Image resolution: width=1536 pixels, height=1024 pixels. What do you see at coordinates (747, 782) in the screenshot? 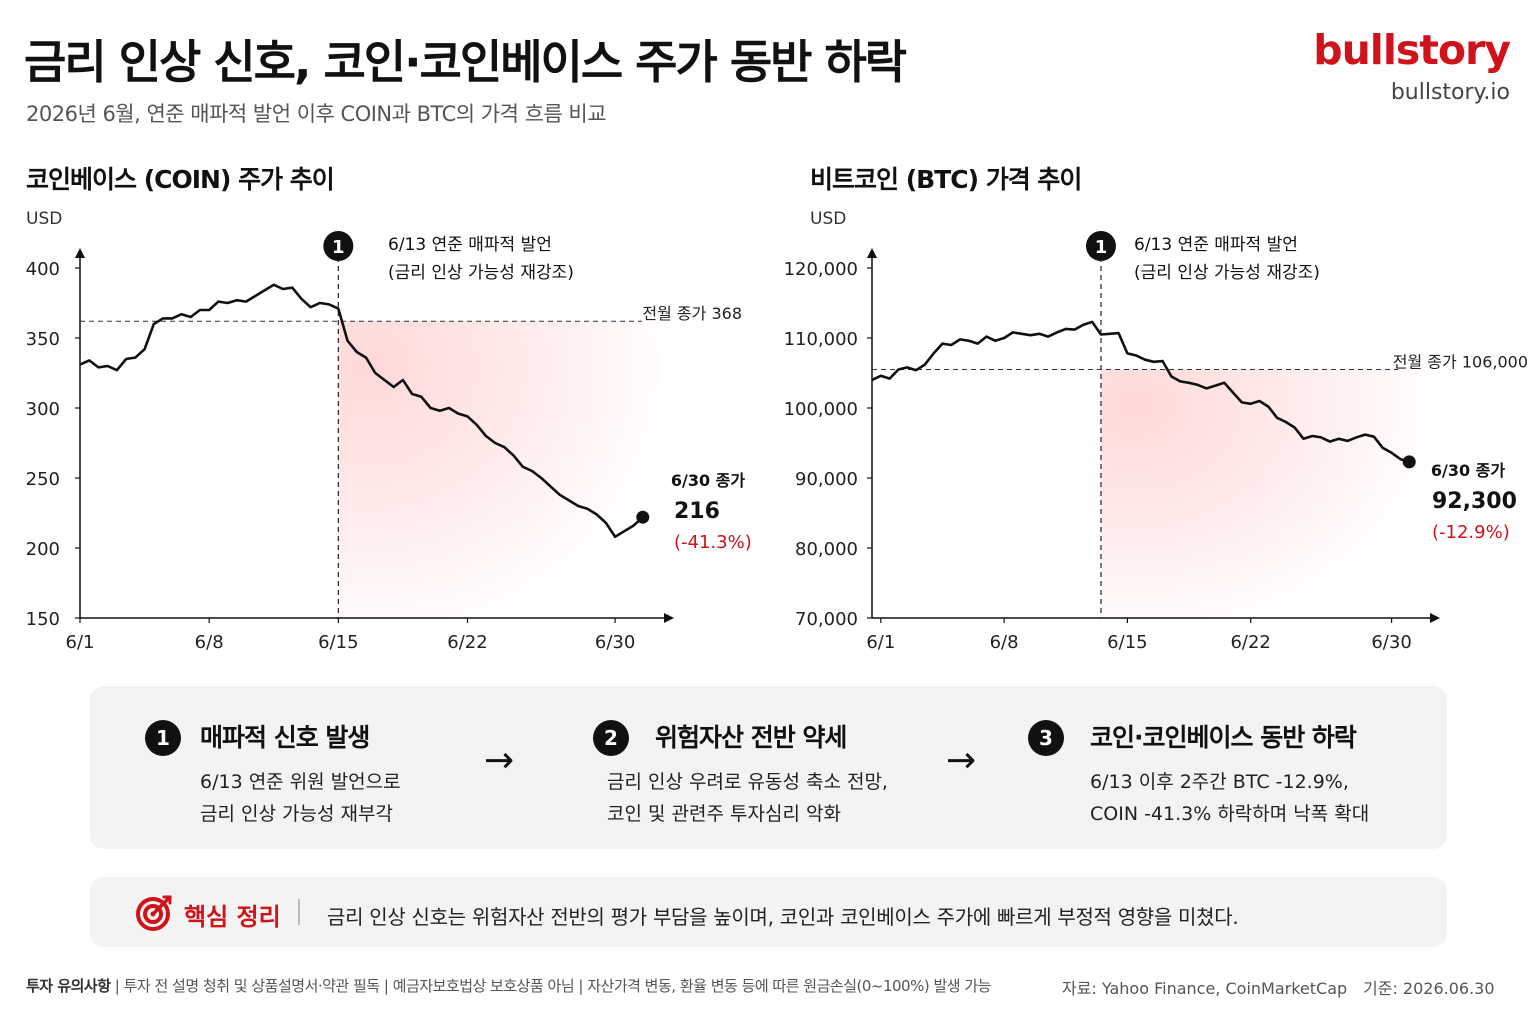
I see `step-2-desc-line-1: 금리 인상 우려로 유동성 축소 전망,` at bounding box center [747, 782].